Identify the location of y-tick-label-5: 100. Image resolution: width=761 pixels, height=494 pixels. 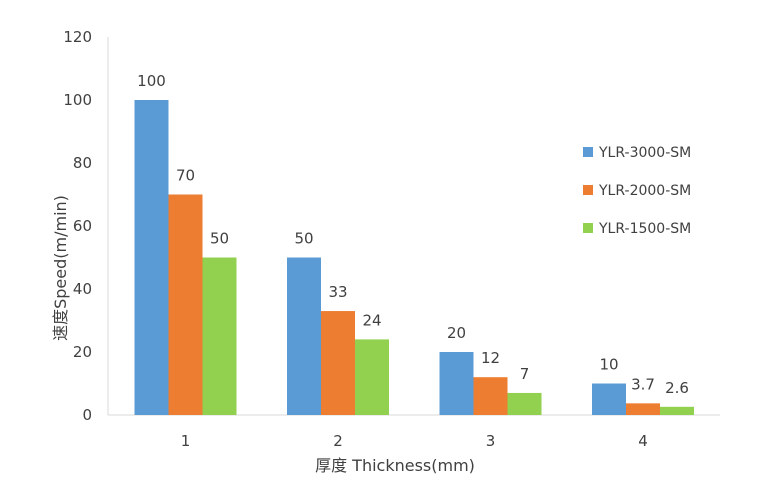
(77, 100).